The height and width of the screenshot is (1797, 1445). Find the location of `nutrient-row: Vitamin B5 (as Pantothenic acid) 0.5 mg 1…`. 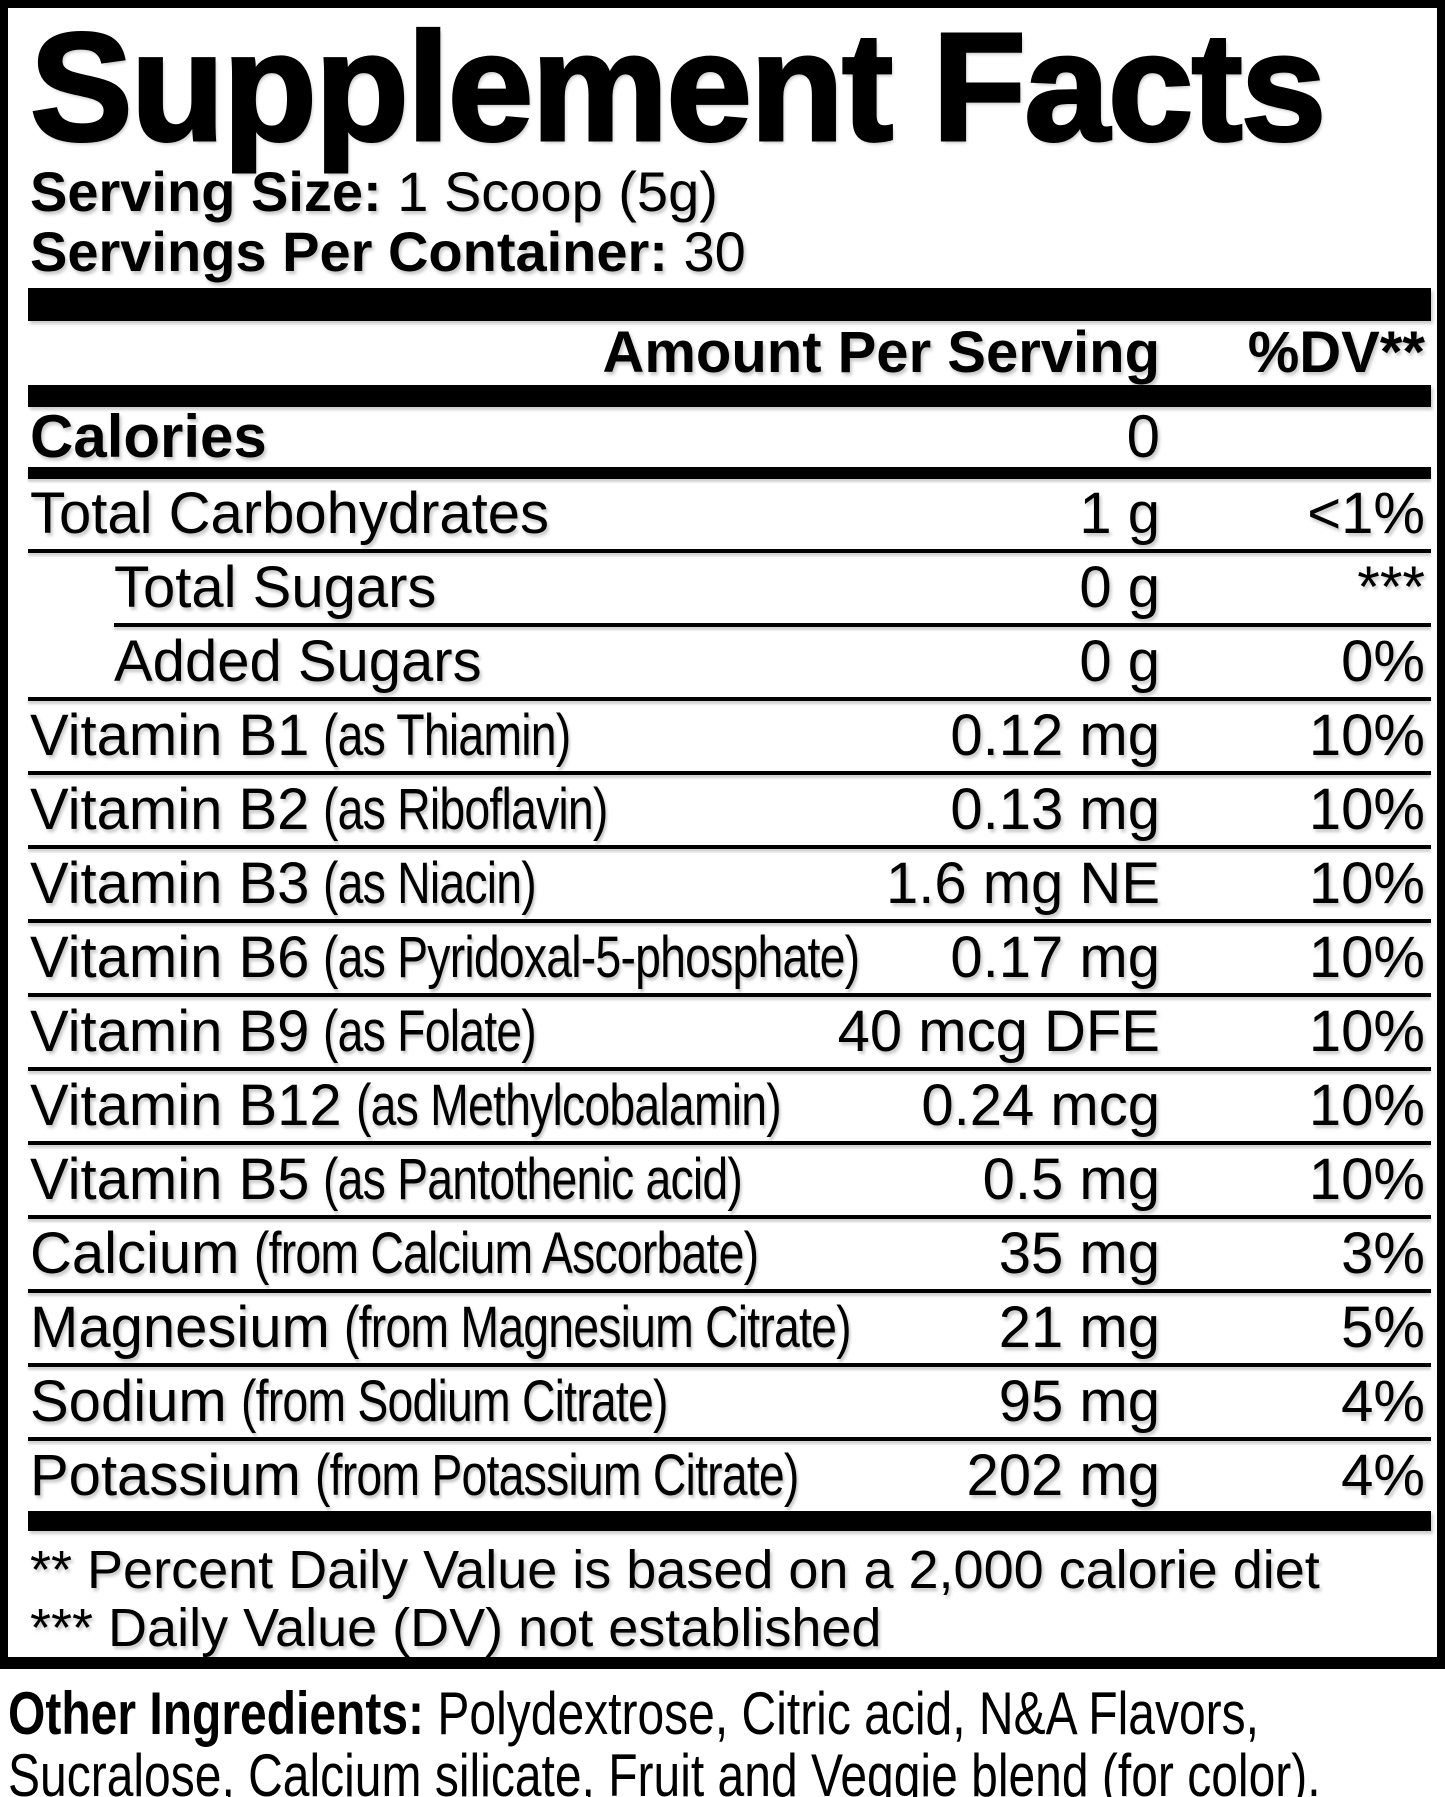

nutrient-row: Vitamin B5 (as Pantothenic acid) 0.5 mg 1… is located at coordinates (722, 1180).